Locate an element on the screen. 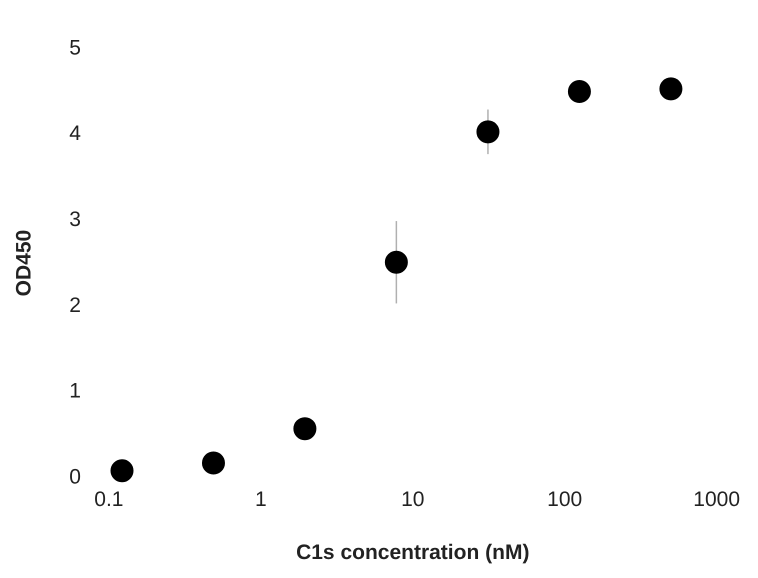 This screenshot has width=758, height=578. y-tick-label: 3 is located at coordinates (75, 219).